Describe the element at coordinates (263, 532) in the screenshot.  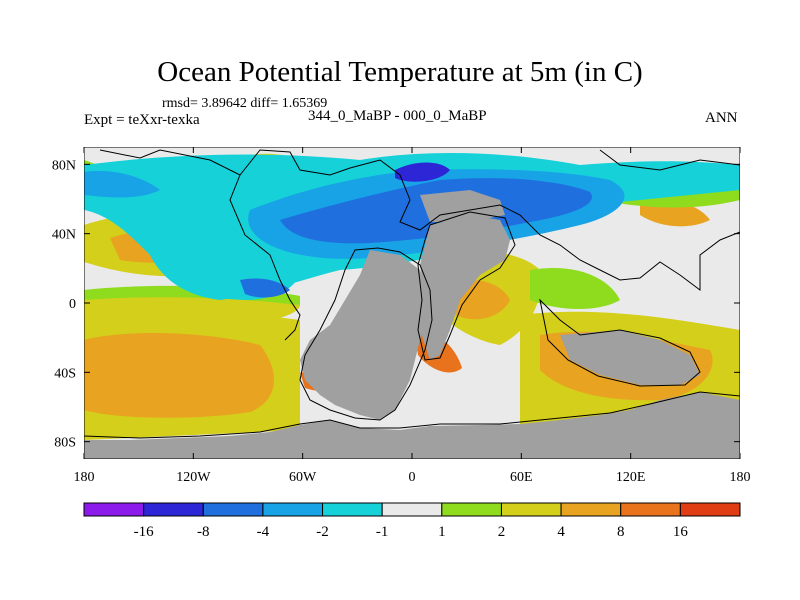
I see `colorbar-label: -4` at that location.